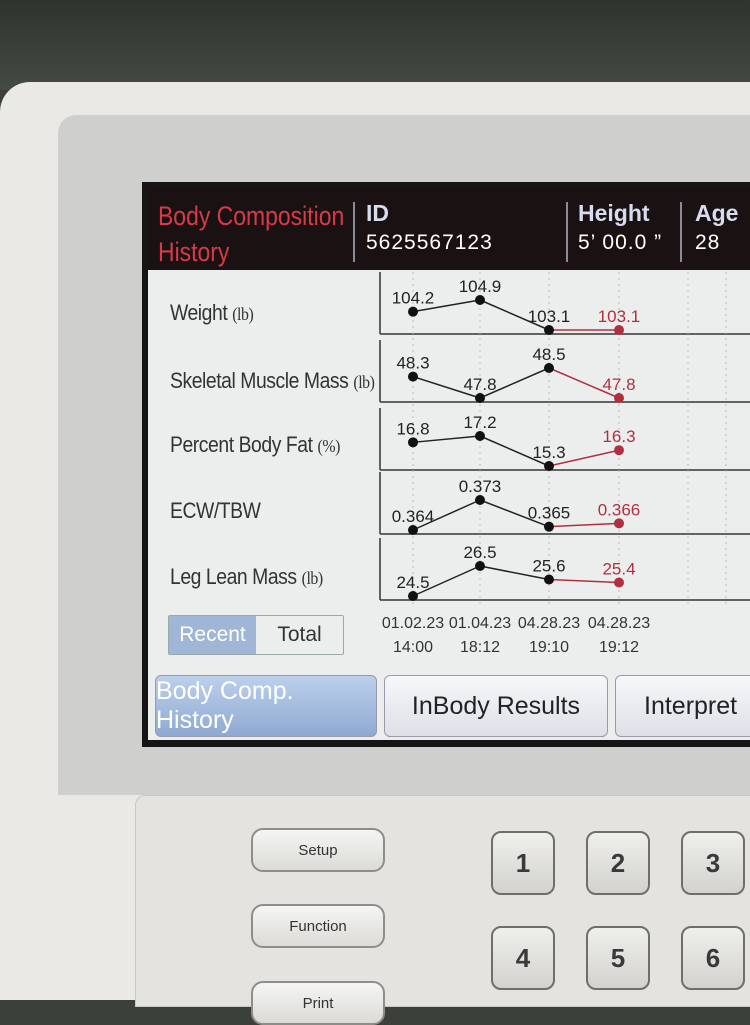 This screenshot has width=750, height=1025. I want to click on metric-label: Weight (lb), so click(212, 313).